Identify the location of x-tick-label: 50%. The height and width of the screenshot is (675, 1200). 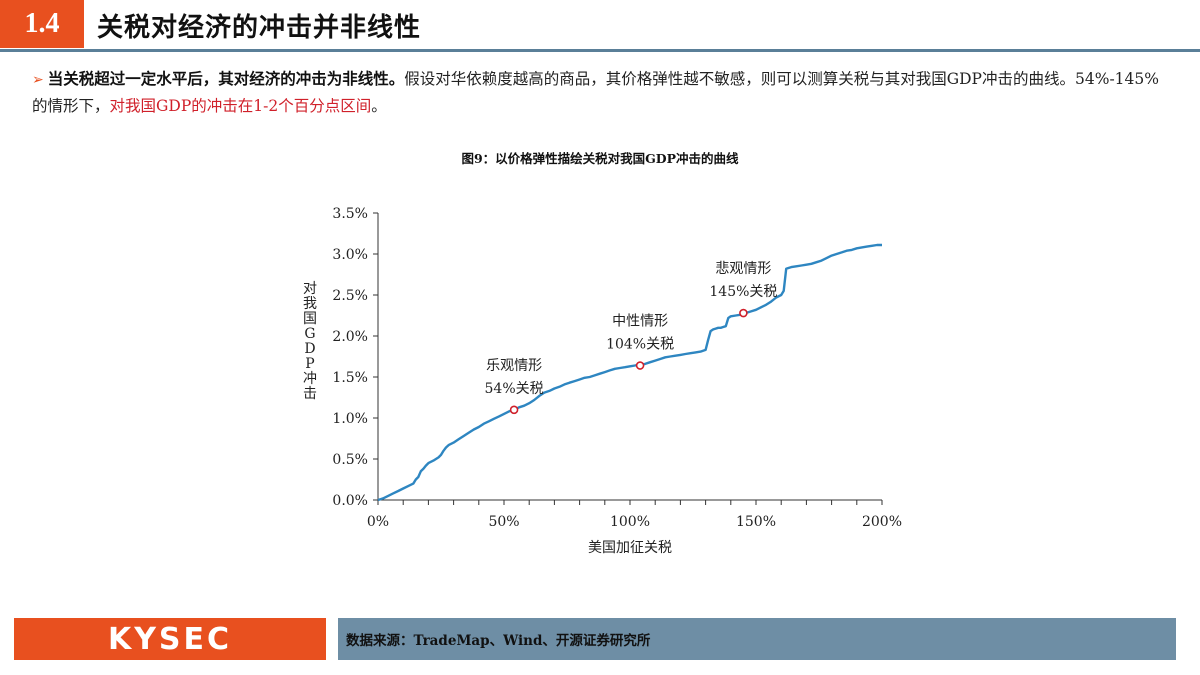
(503, 522).